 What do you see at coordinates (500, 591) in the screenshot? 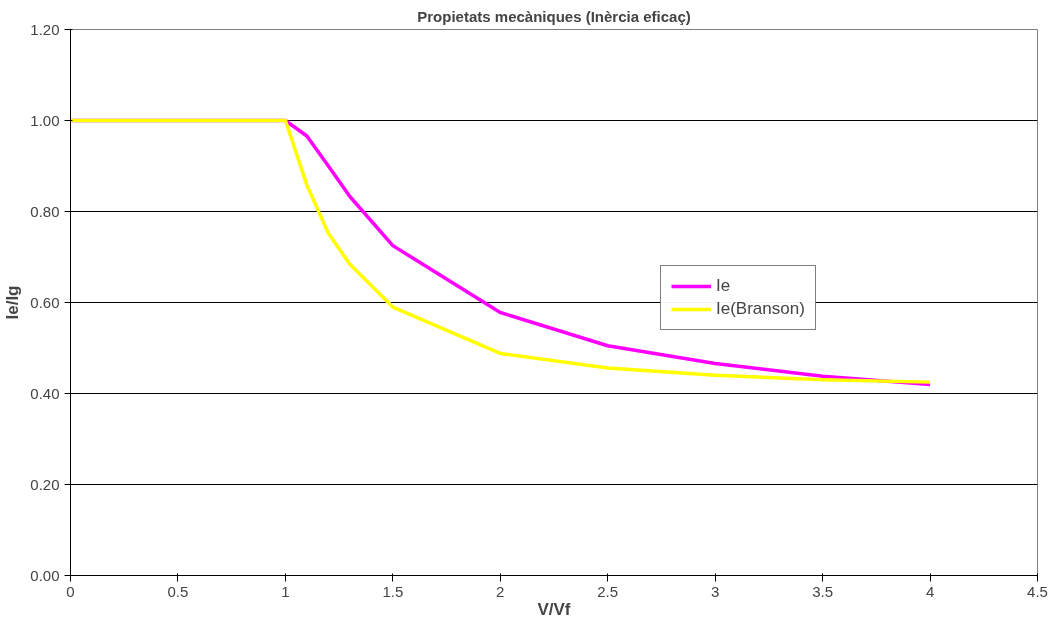
I see `x-tick-label: 2` at bounding box center [500, 591].